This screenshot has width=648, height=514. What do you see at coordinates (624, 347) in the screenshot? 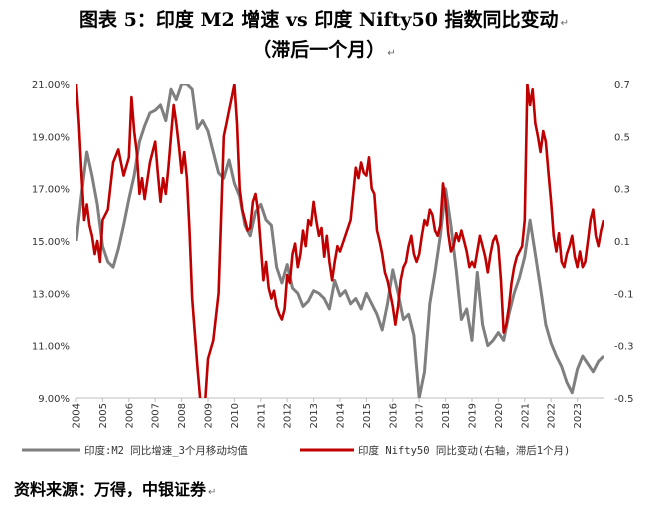
I see `right-tick-label: -0.3` at bounding box center [624, 347].